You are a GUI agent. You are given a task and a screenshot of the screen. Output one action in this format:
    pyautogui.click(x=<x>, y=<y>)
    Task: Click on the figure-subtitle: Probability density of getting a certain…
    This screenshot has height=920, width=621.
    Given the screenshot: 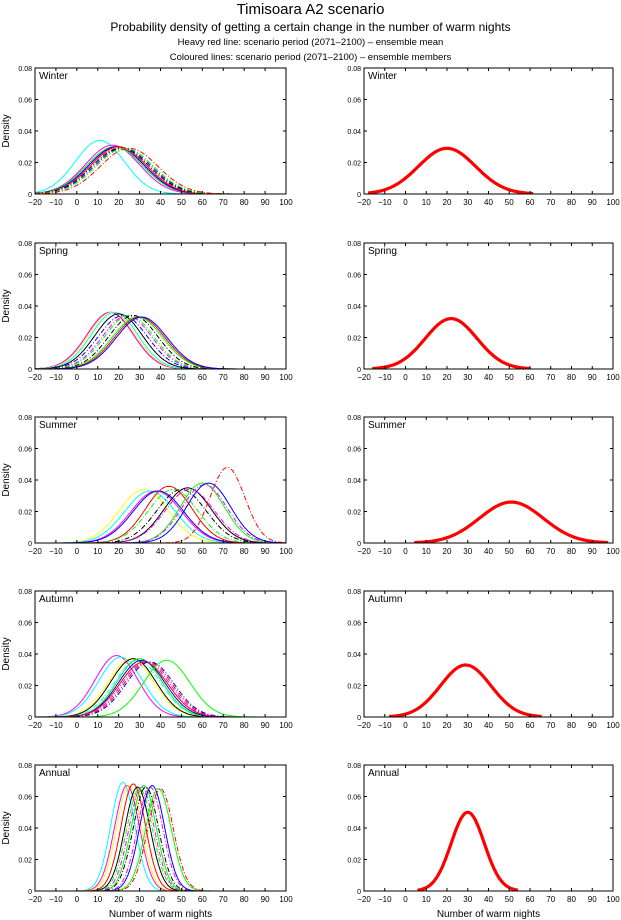 What is the action you would take?
    pyautogui.click(x=310, y=27)
    